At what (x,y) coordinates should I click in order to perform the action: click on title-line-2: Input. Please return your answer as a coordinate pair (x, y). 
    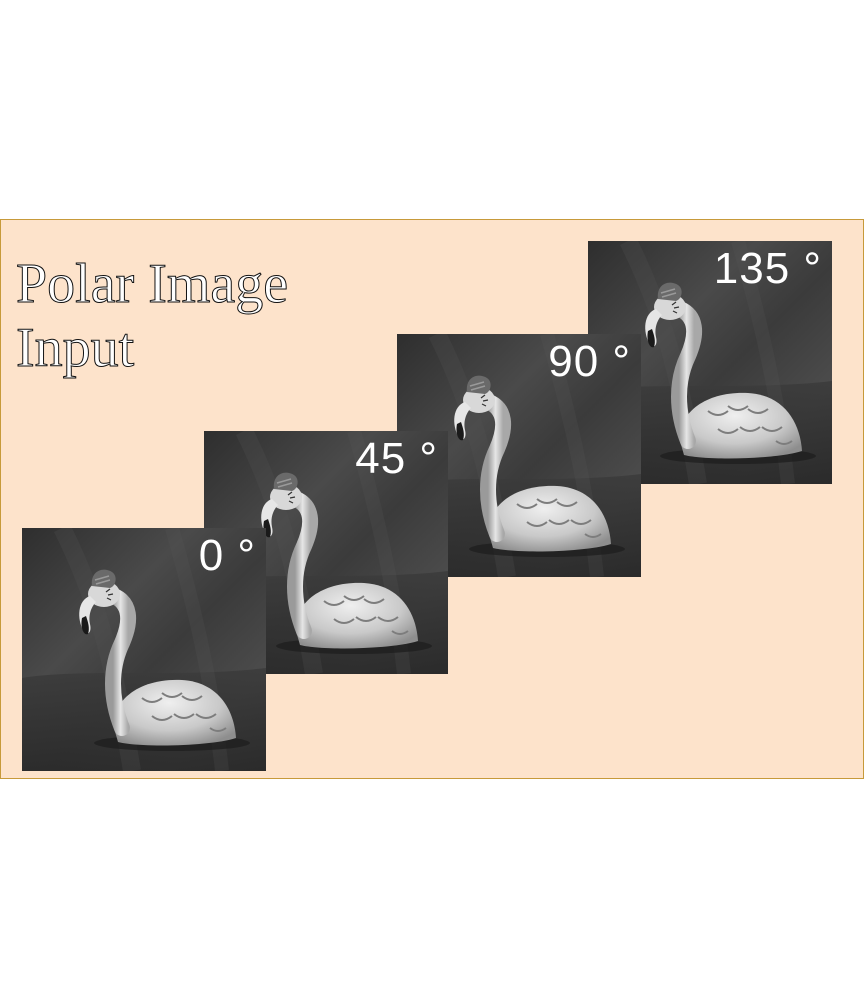
    Looking at the image, I should click on (75, 348).